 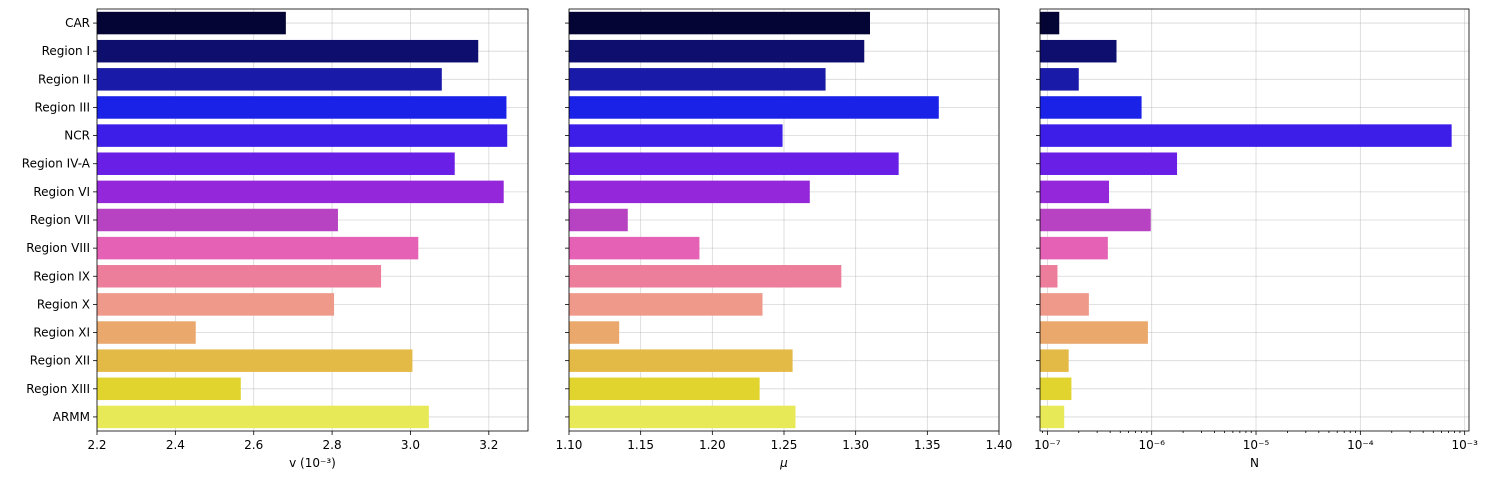 What do you see at coordinates (784, 445) in the screenshot?
I see `x-tick-label: 1.25` at bounding box center [784, 445].